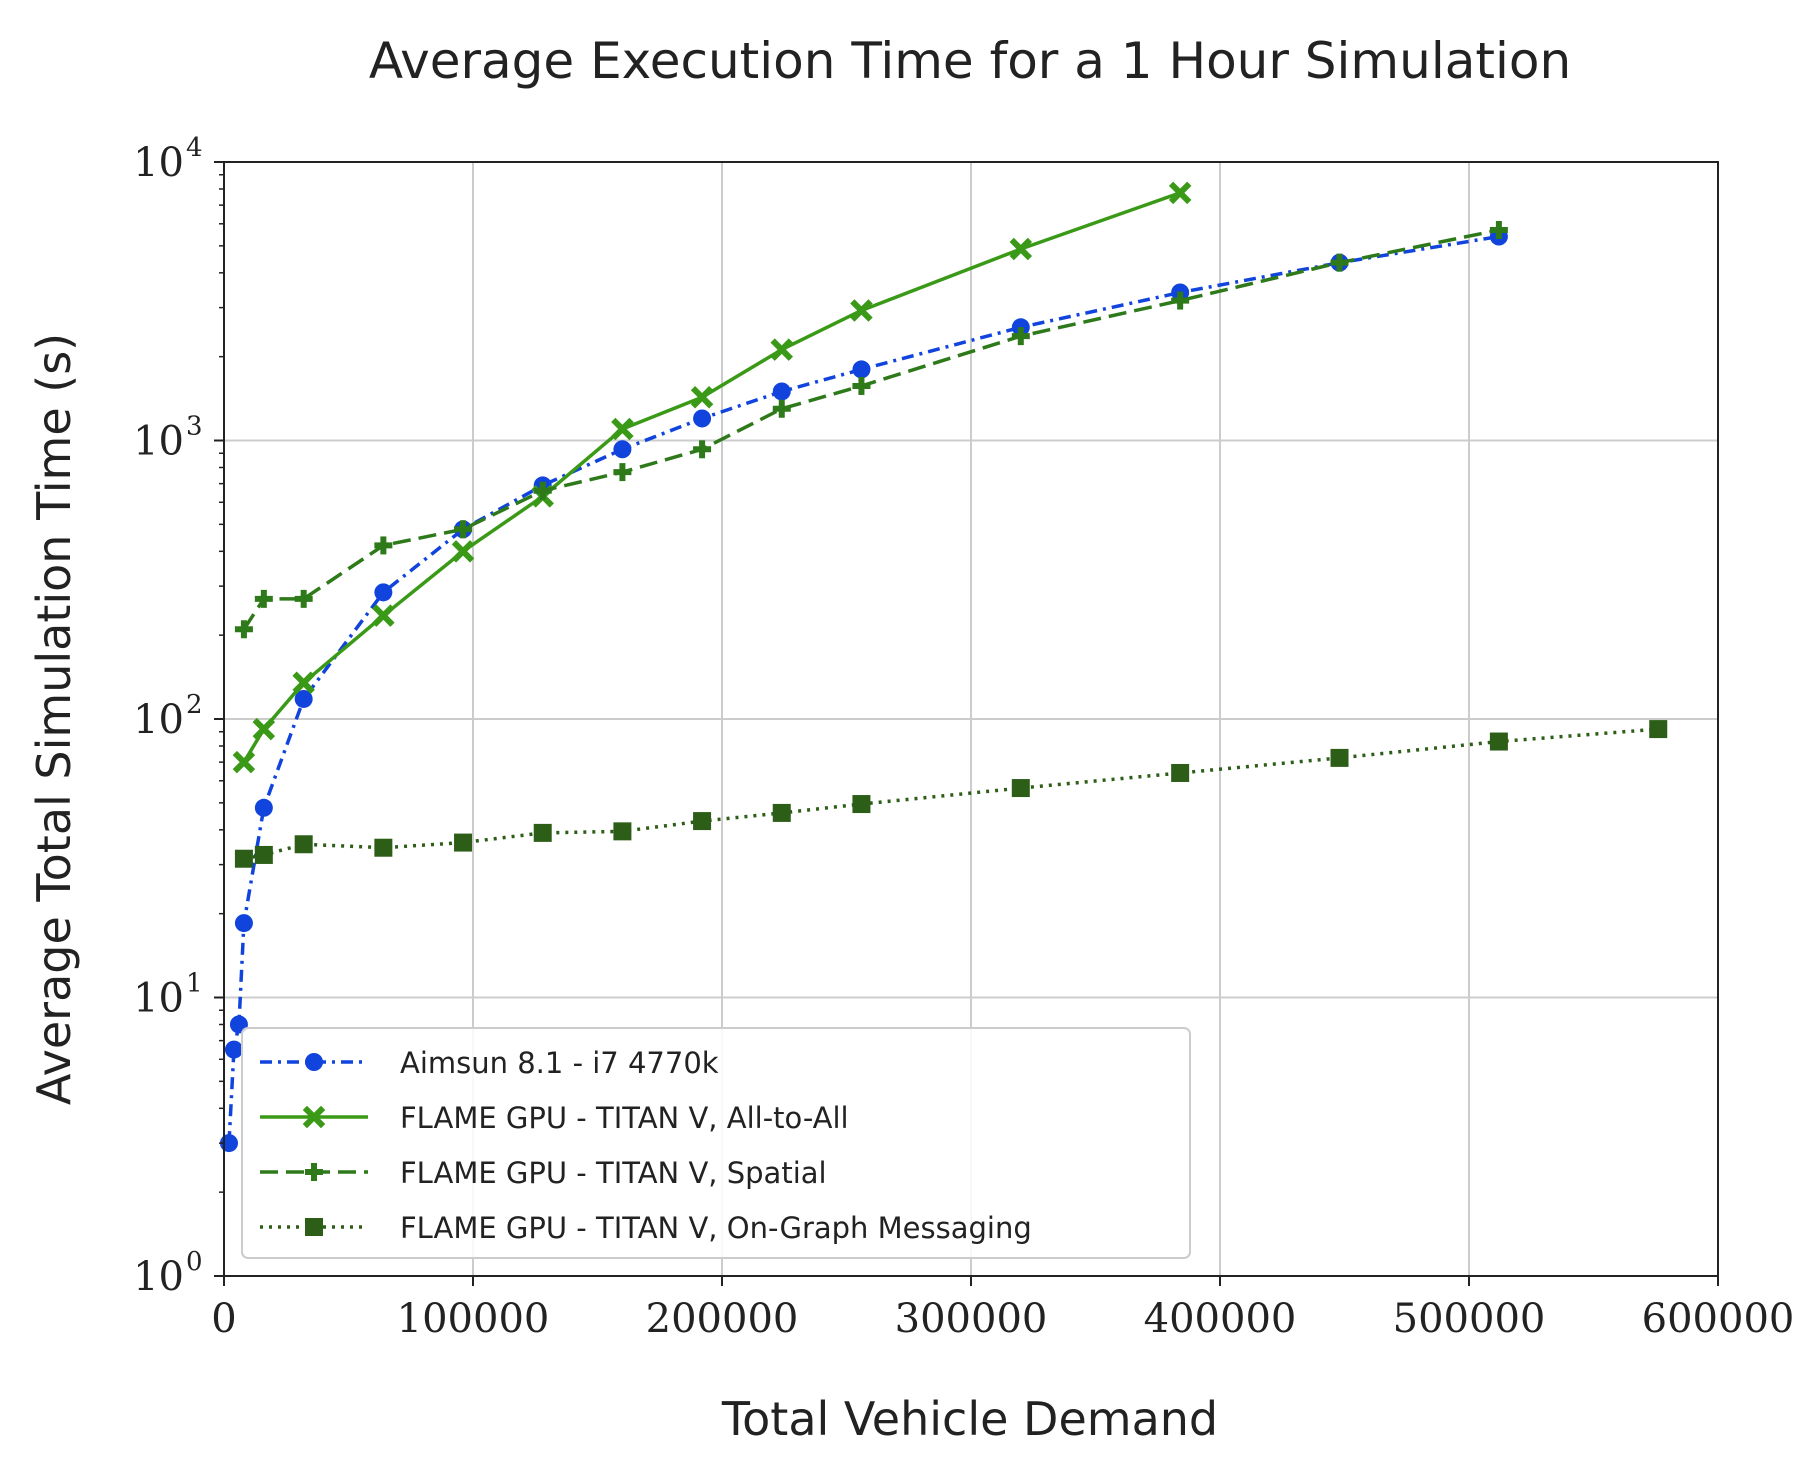 The image size is (1820, 1477). Describe the element at coordinates (1469, 1319) in the screenshot. I see `x-tick-label: 500000` at that location.